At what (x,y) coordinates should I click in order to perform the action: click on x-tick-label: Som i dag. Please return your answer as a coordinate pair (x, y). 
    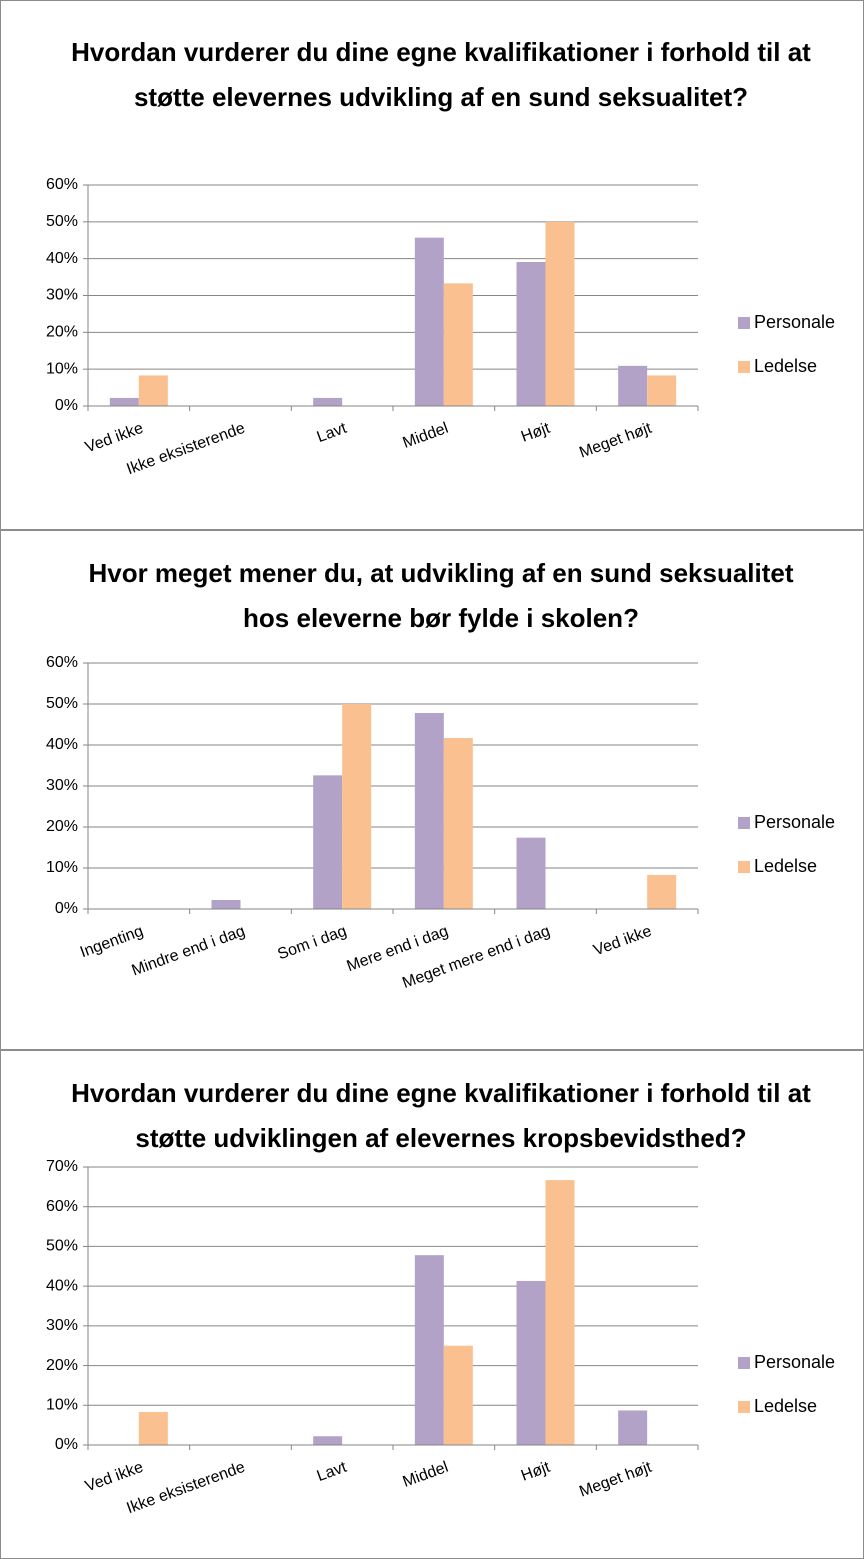
    Looking at the image, I should click on (312, 943).